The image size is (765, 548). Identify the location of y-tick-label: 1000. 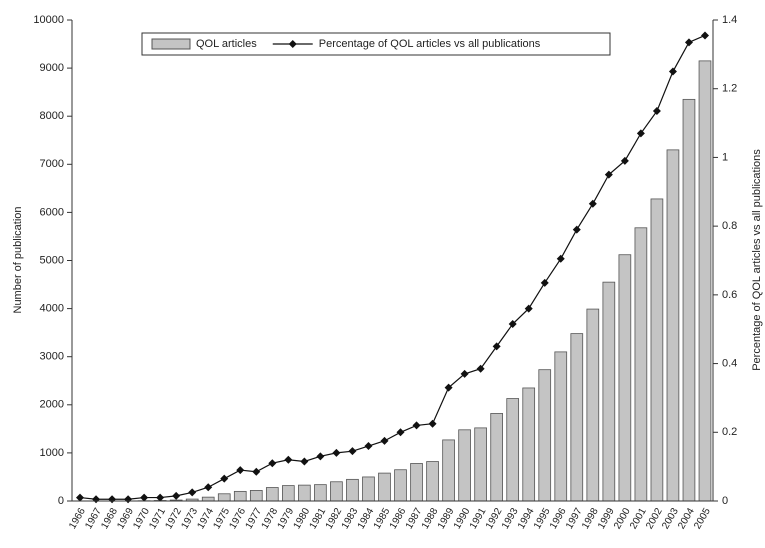
(52, 453).